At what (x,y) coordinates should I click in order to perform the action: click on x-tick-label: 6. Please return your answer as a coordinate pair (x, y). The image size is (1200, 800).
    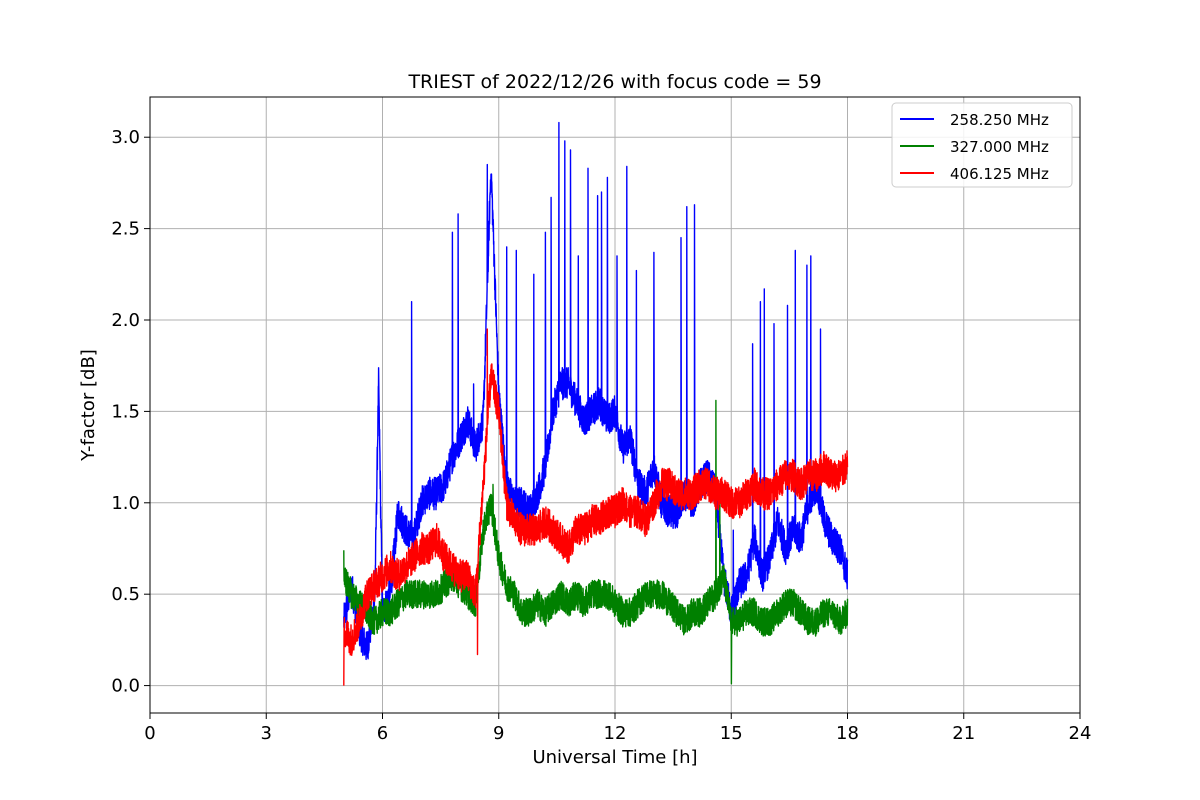
    Looking at the image, I should click on (382, 733).